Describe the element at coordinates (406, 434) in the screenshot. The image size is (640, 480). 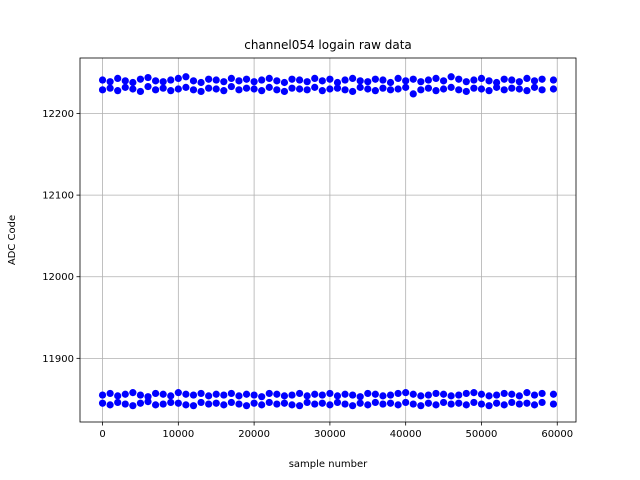
I see `x-tick-label: 40000` at that location.